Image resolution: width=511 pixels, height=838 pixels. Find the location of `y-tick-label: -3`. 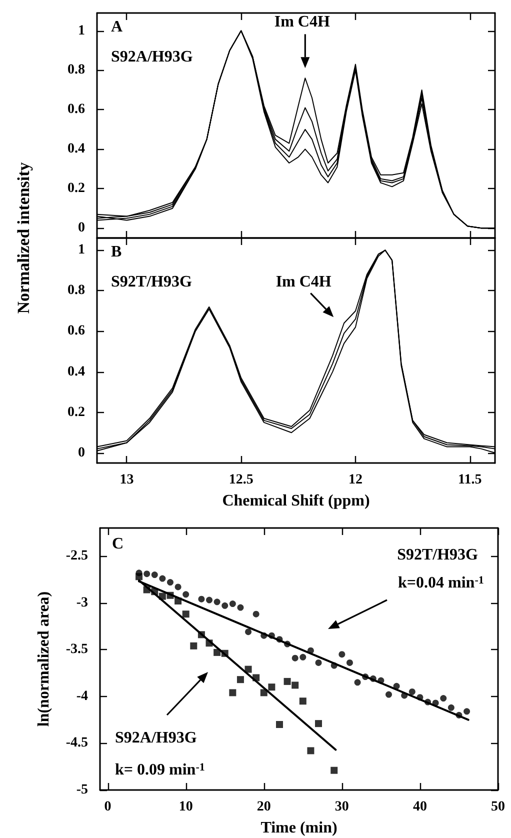

y-tick-label: -3 is located at coordinates (82, 602).